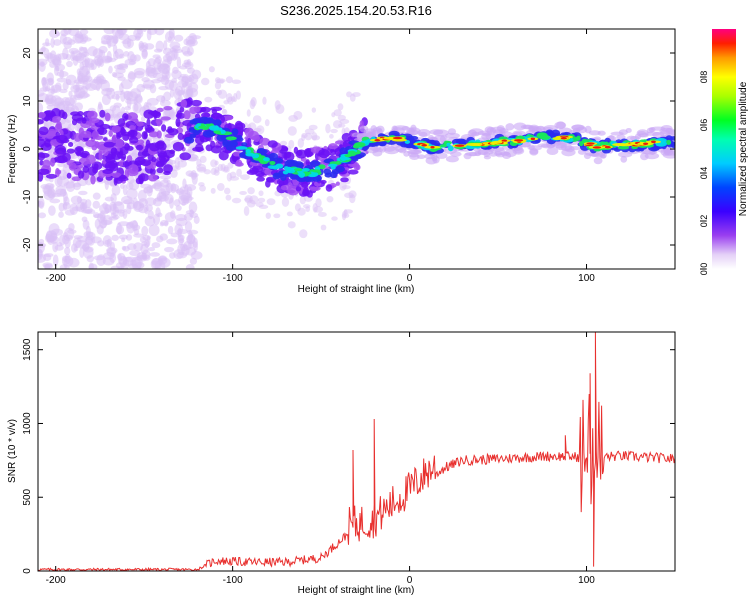 The height and width of the screenshot is (600, 750). Describe the element at coordinates (724, 149) in the screenshot. I see `colorbar-gradient` at that location.